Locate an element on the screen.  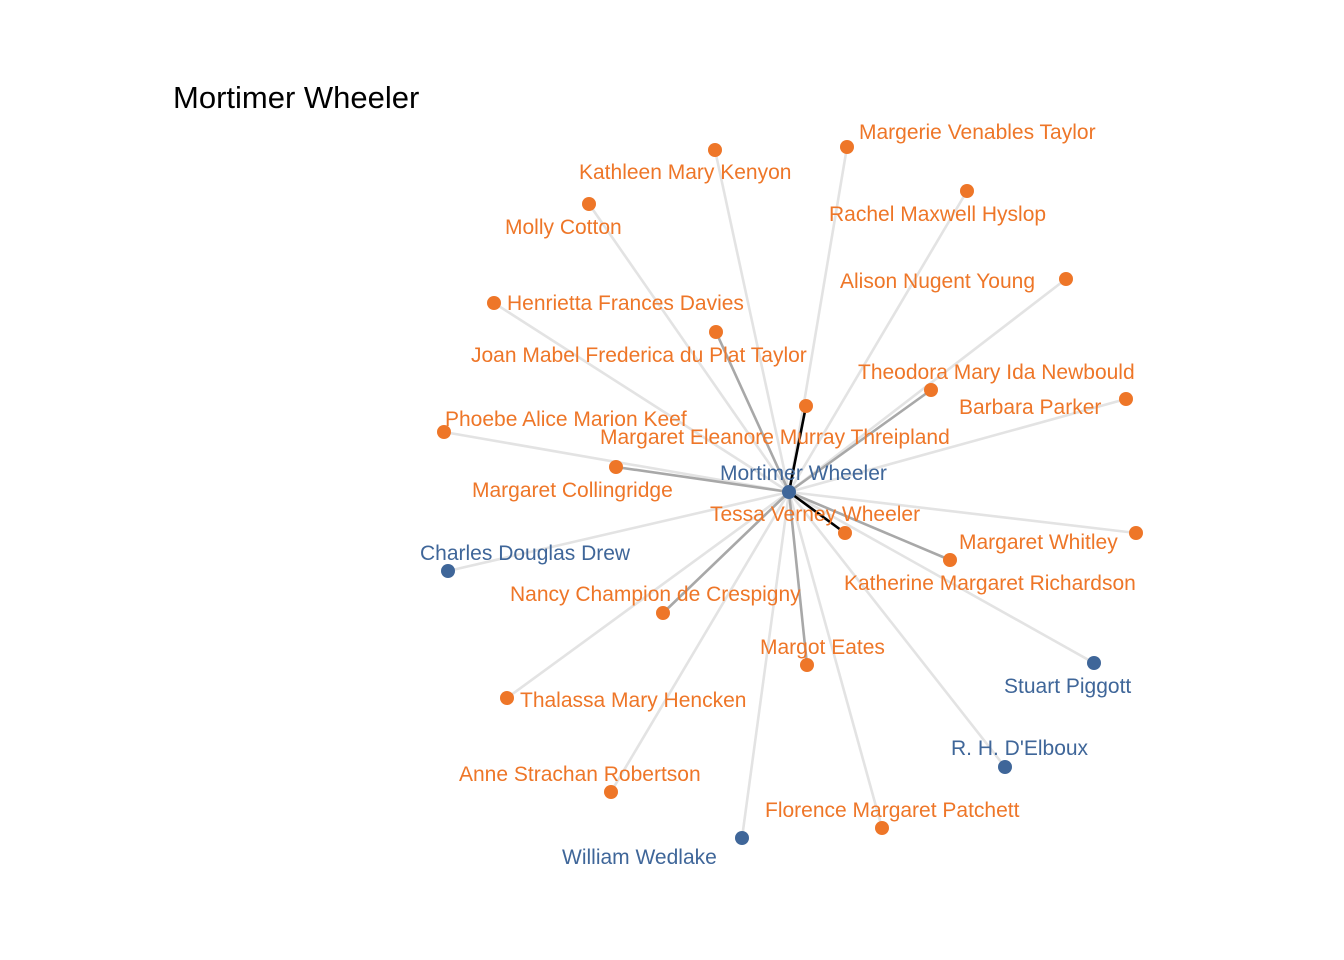
edge-nancy is located at coordinates (726, 552).